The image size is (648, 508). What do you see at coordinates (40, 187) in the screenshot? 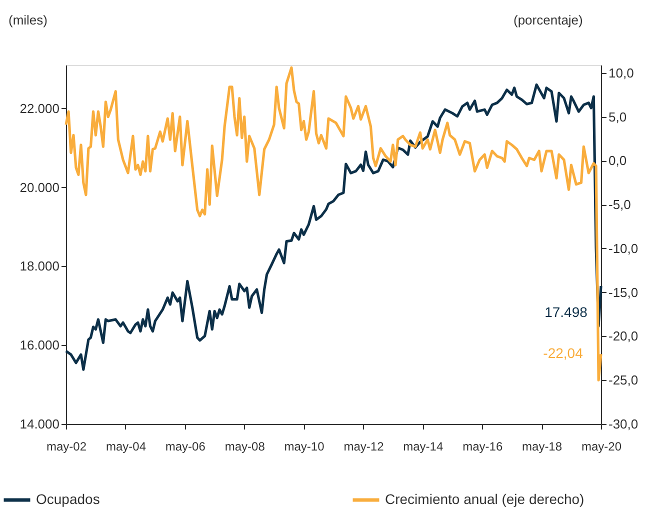
I see `y-tick-label: 20.000` at bounding box center [40, 187].